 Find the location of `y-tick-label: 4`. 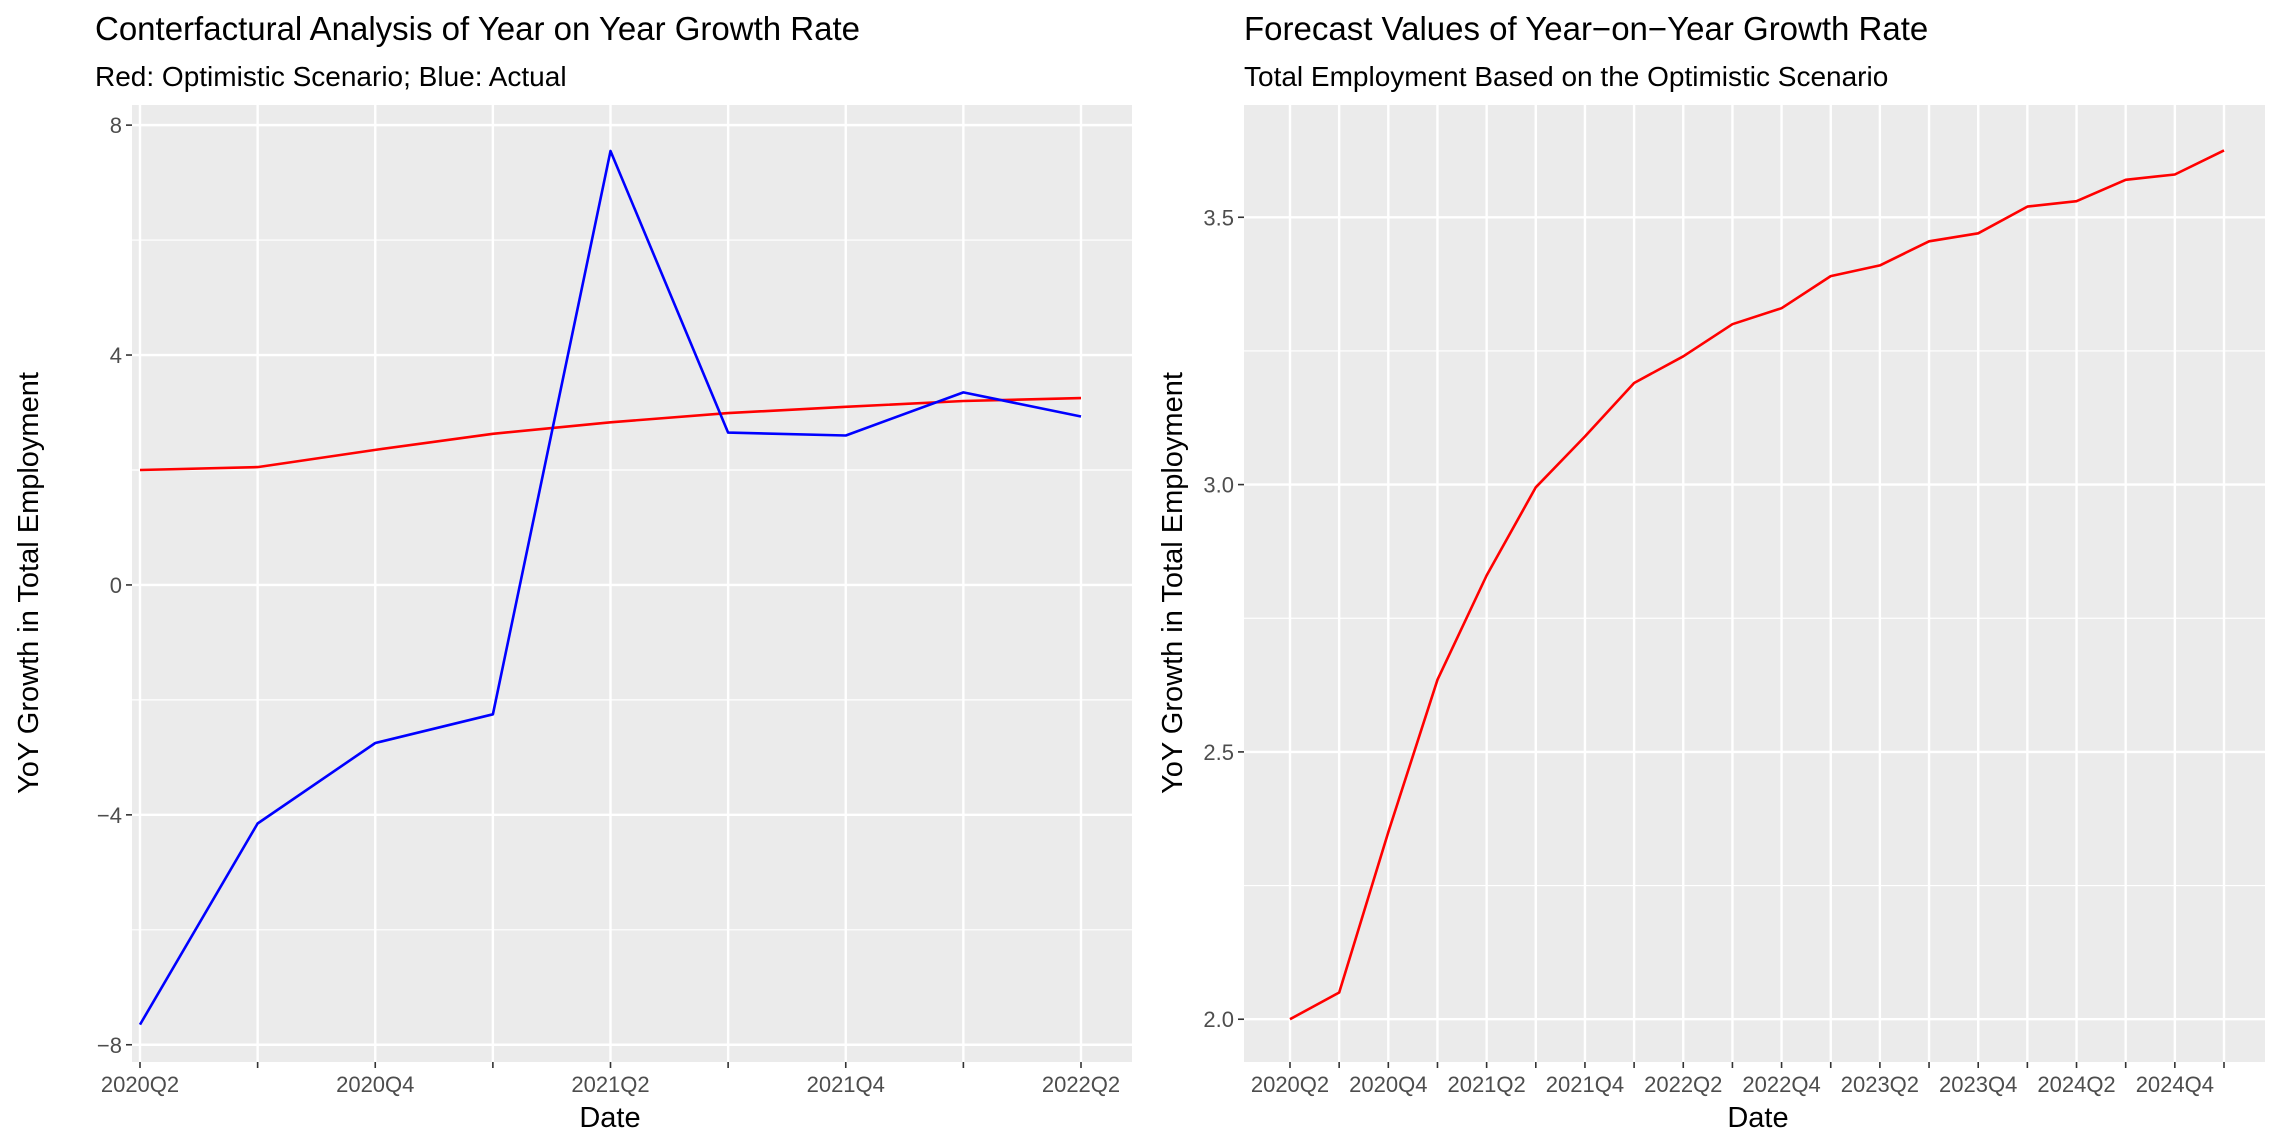

y-tick-label: 4 is located at coordinates (116, 355).